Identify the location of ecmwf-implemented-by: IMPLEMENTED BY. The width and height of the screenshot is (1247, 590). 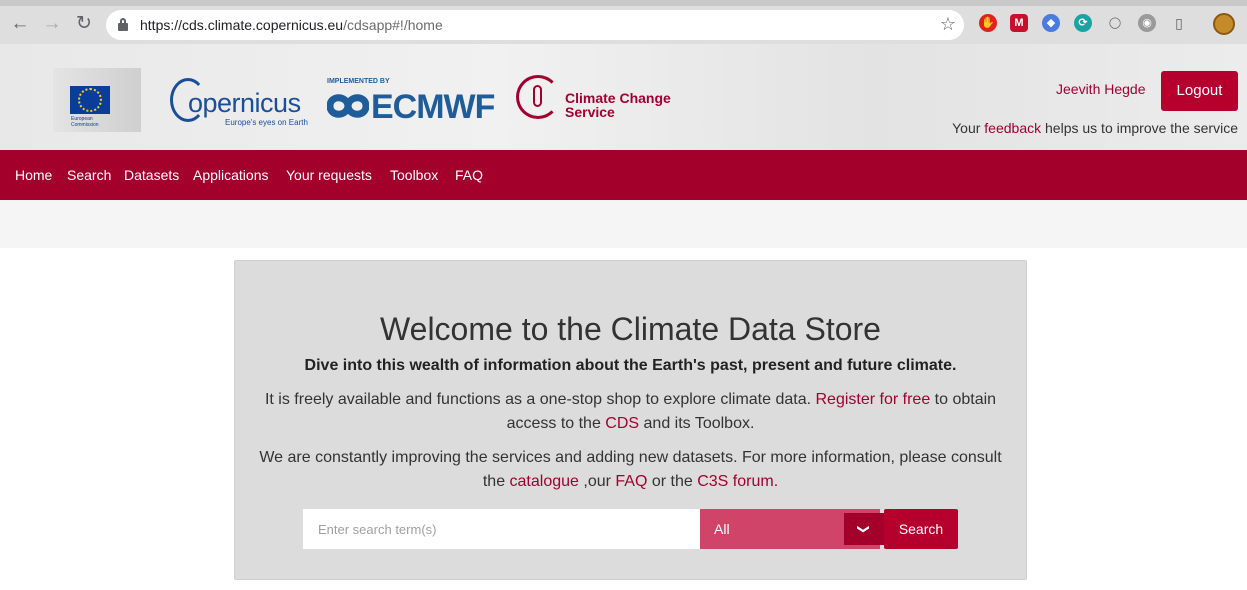
(358, 81).